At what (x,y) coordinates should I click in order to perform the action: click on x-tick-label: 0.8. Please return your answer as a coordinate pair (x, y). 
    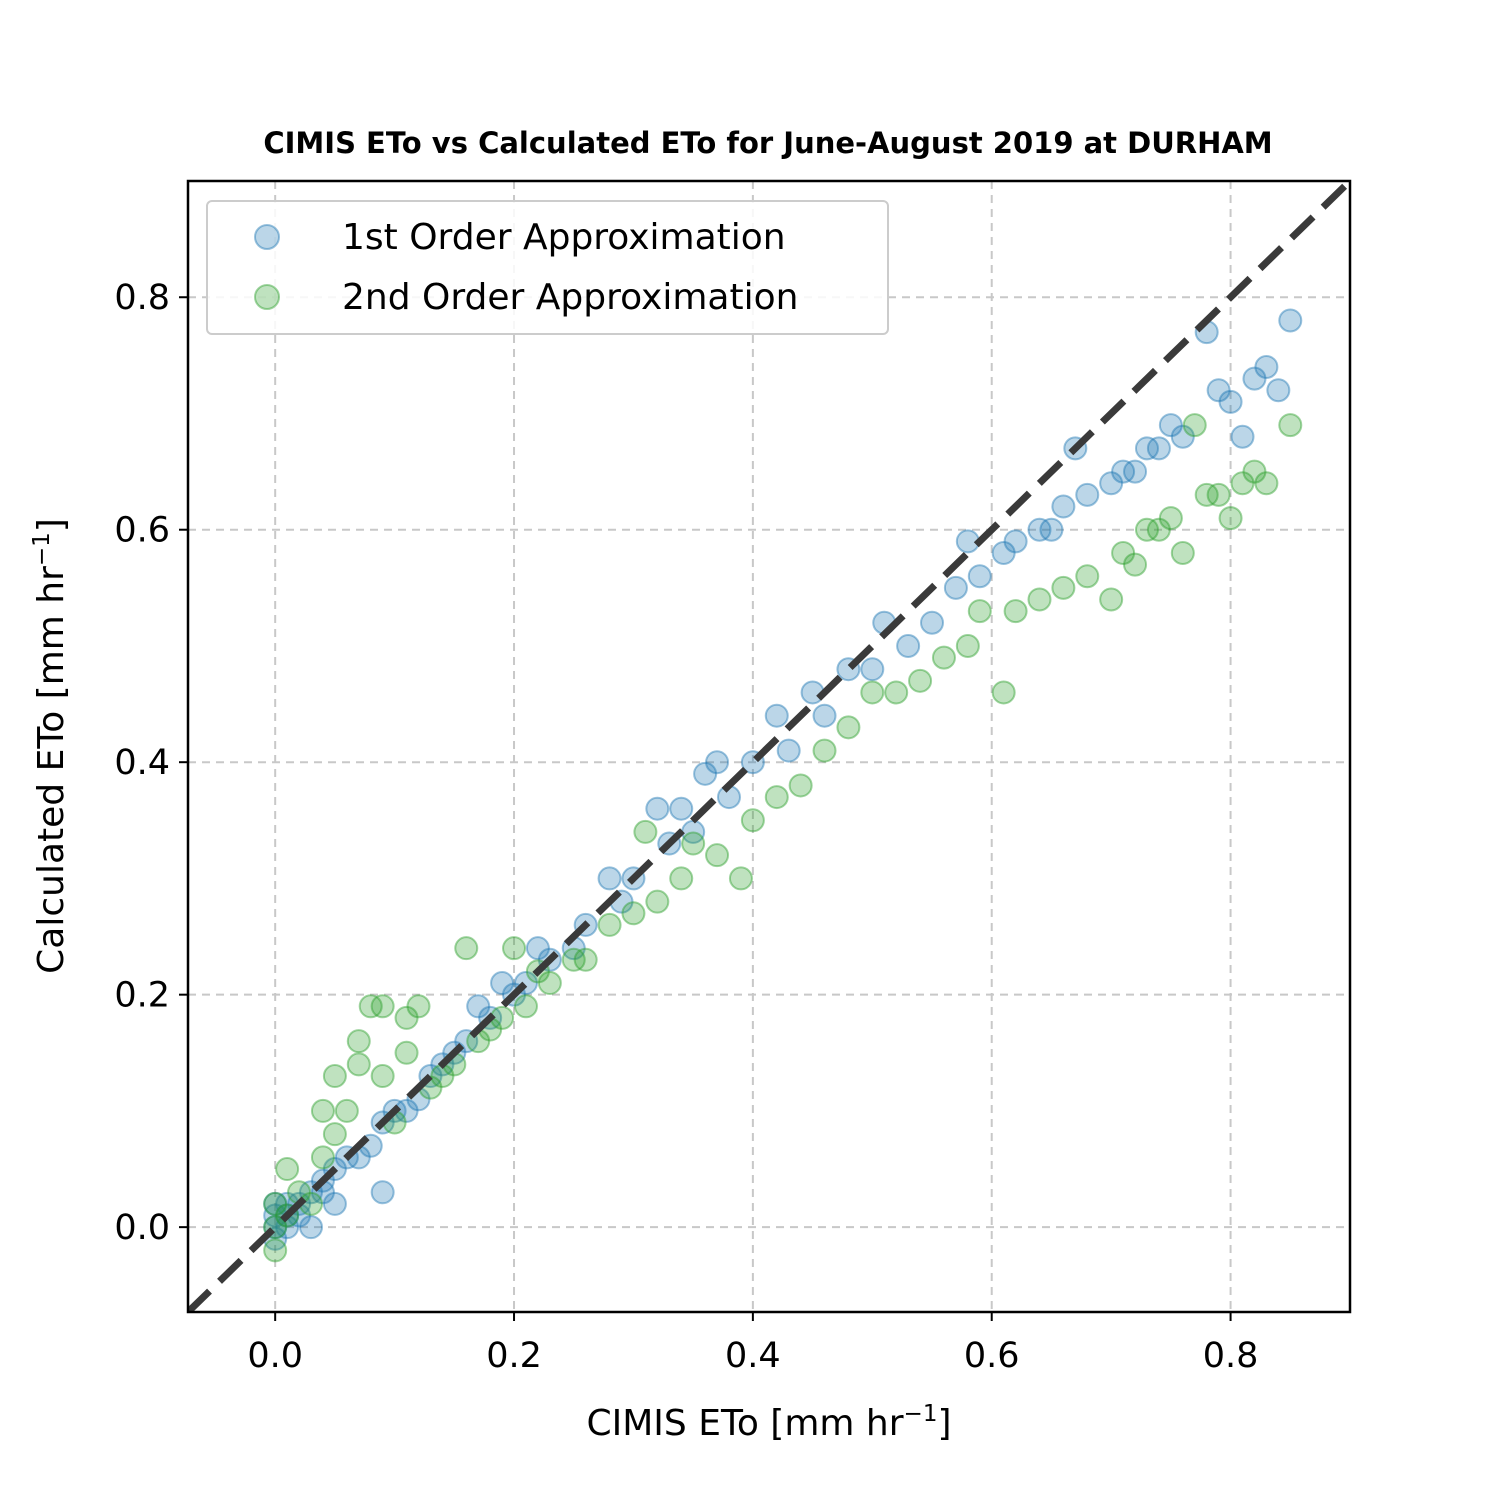
    Looking at the image, I should click on (1231, 1356).